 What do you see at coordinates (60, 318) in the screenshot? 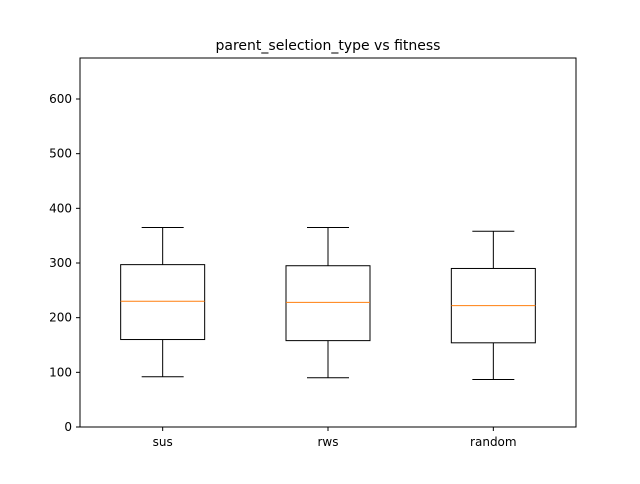
I see `y-tick-label: 200` at bounding box center [60, 318].